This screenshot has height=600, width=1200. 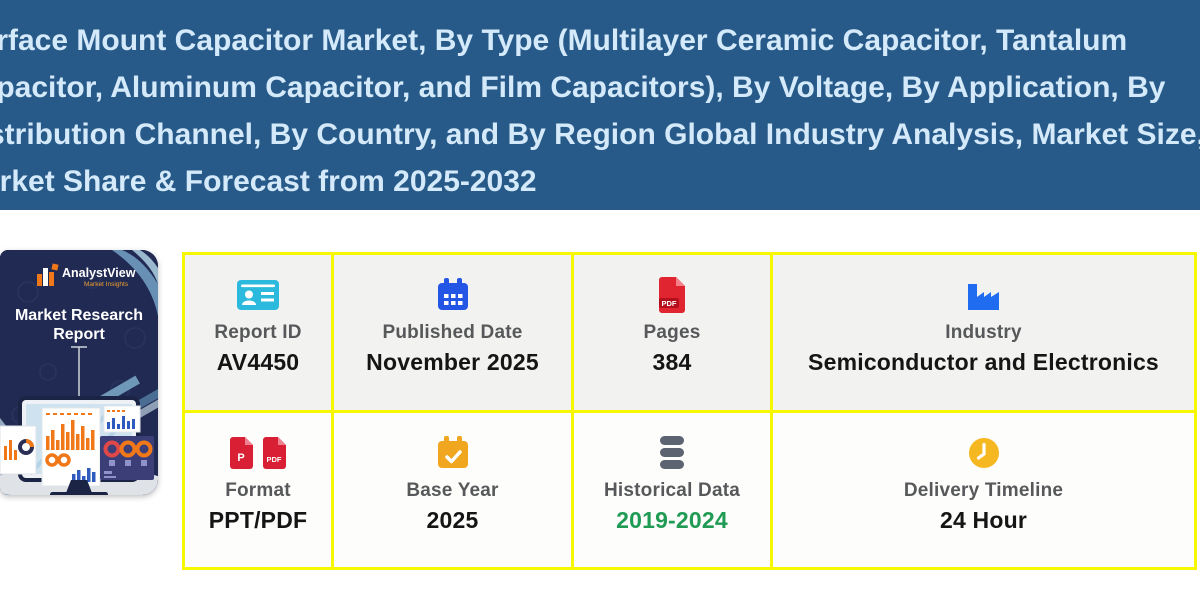 What do you see at coordinates (672, 519) in the screenshot?
I see `cell-value: 2019-2024` at bounding box center [672, 519].